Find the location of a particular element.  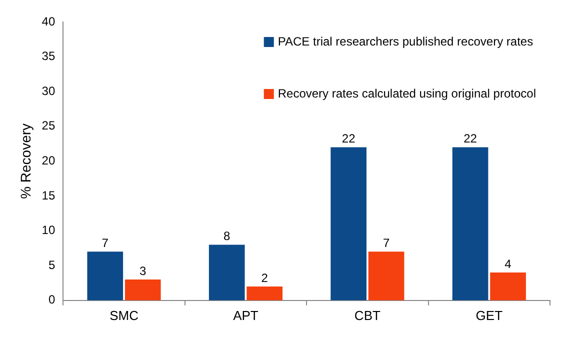

data-label: 4 is located at coordinates (508, 263).